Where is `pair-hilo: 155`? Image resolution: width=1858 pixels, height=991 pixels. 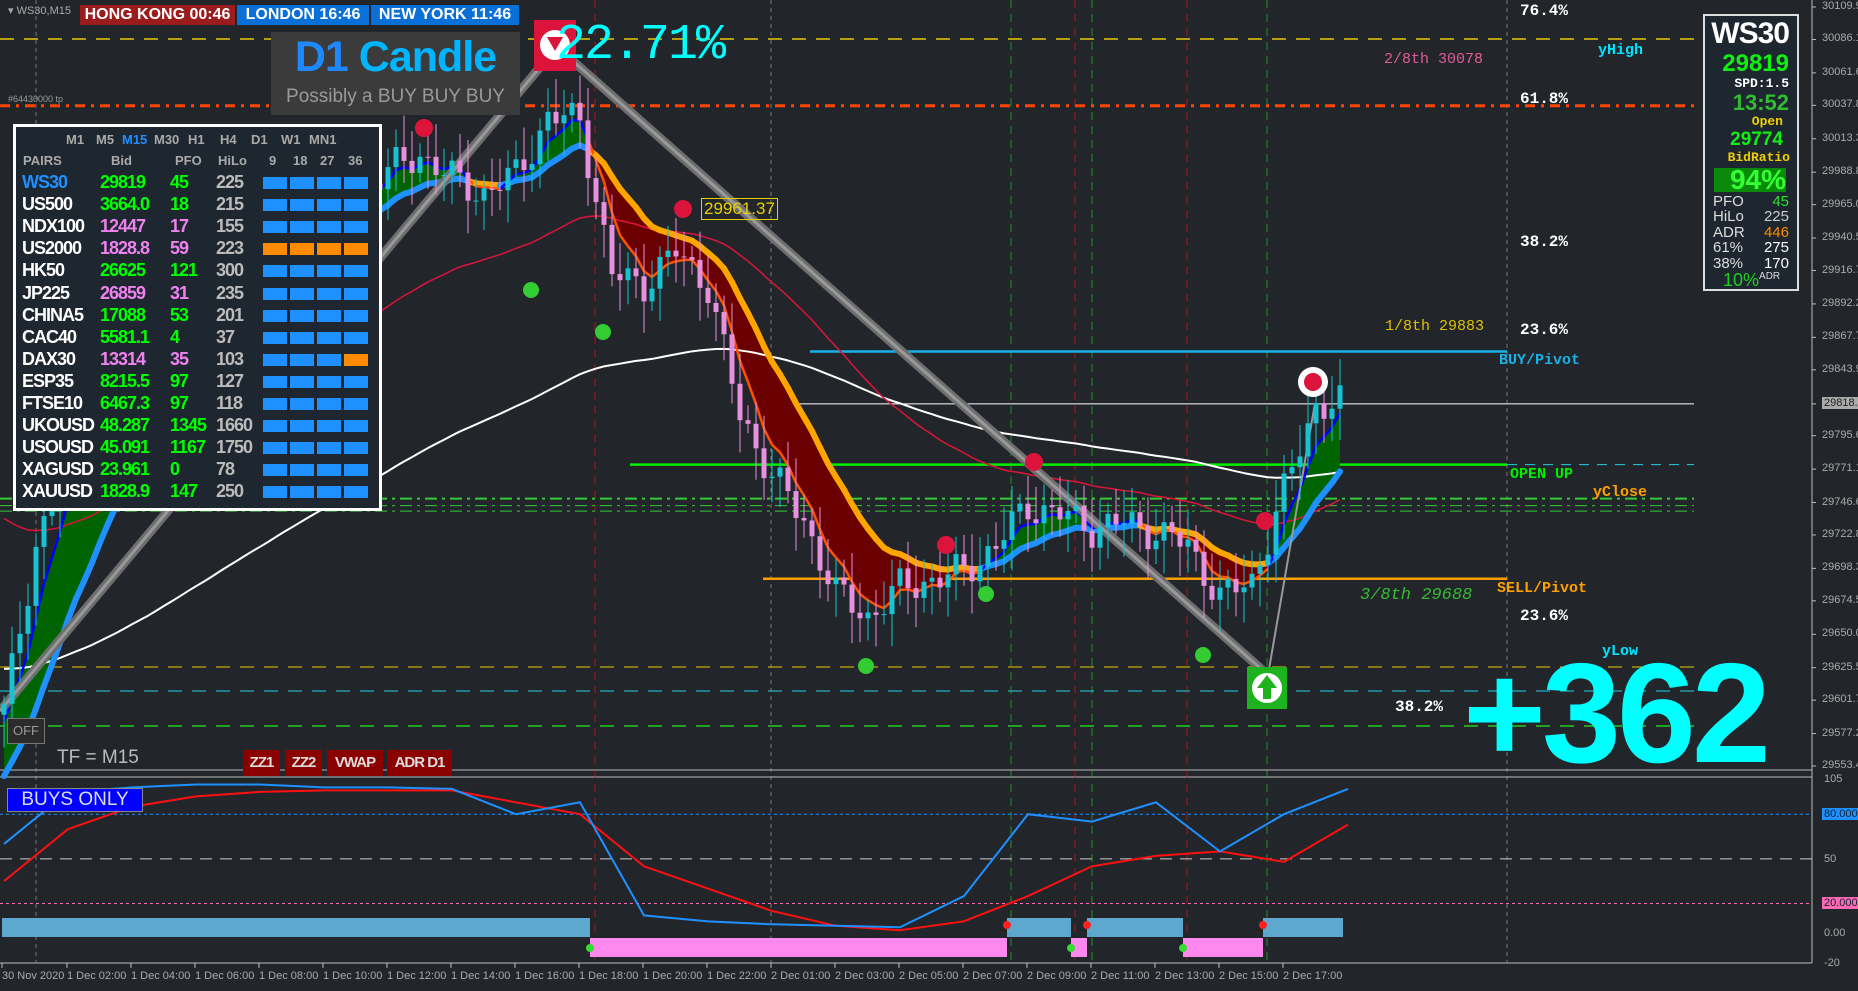
pair-hilo: 155 is located at coordinates (230, 226).